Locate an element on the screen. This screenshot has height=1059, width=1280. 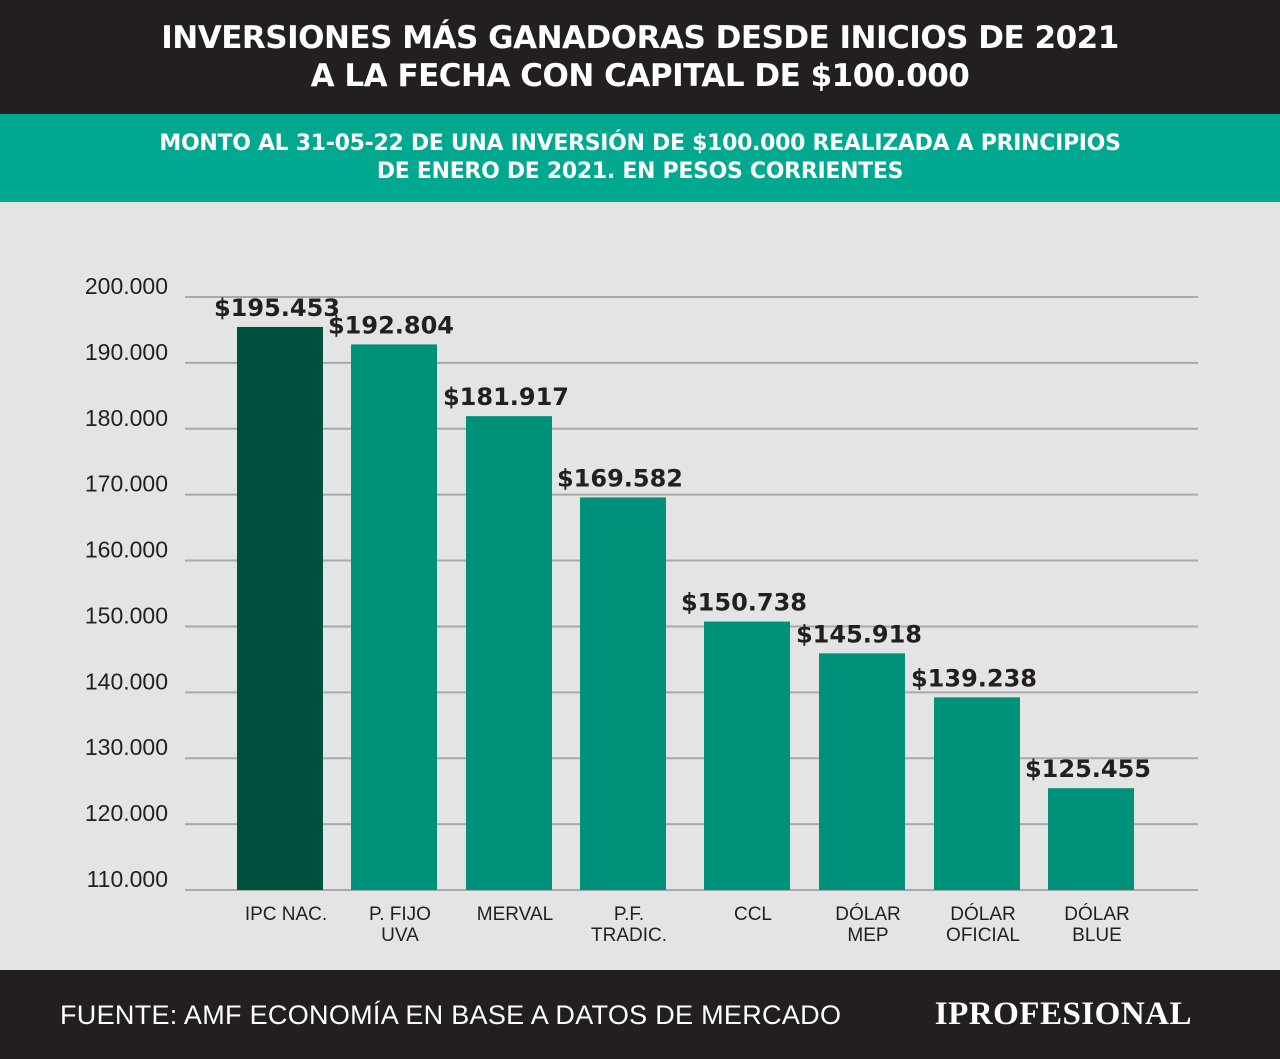
y-tick-label: 110.000 is located at coordinates (127, 879).